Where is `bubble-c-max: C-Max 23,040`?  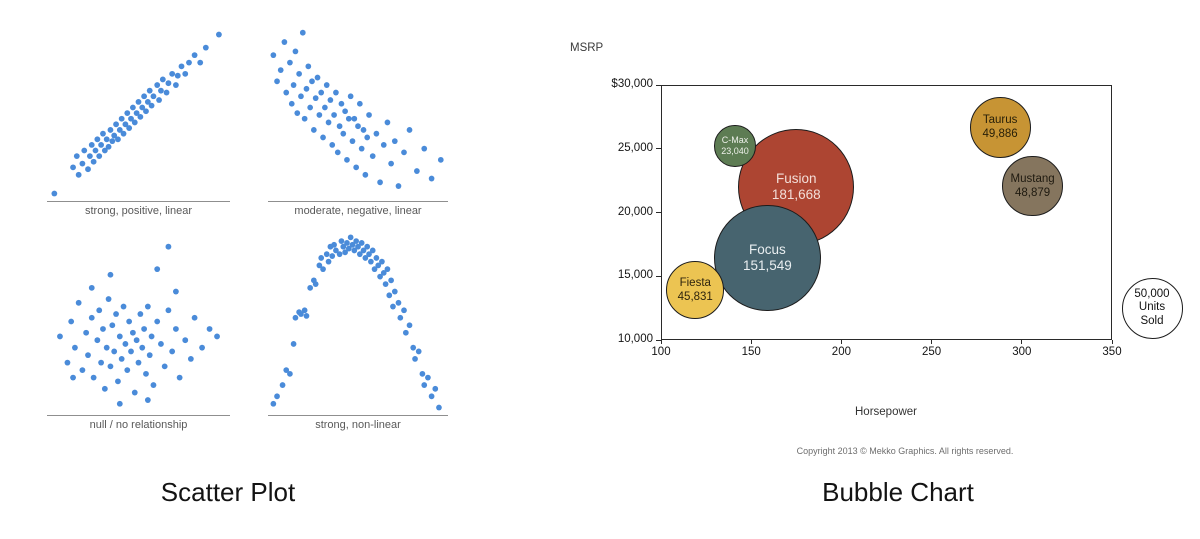
bubble-c-max: C-Max 23,040 is located at coordinates (735, 146).